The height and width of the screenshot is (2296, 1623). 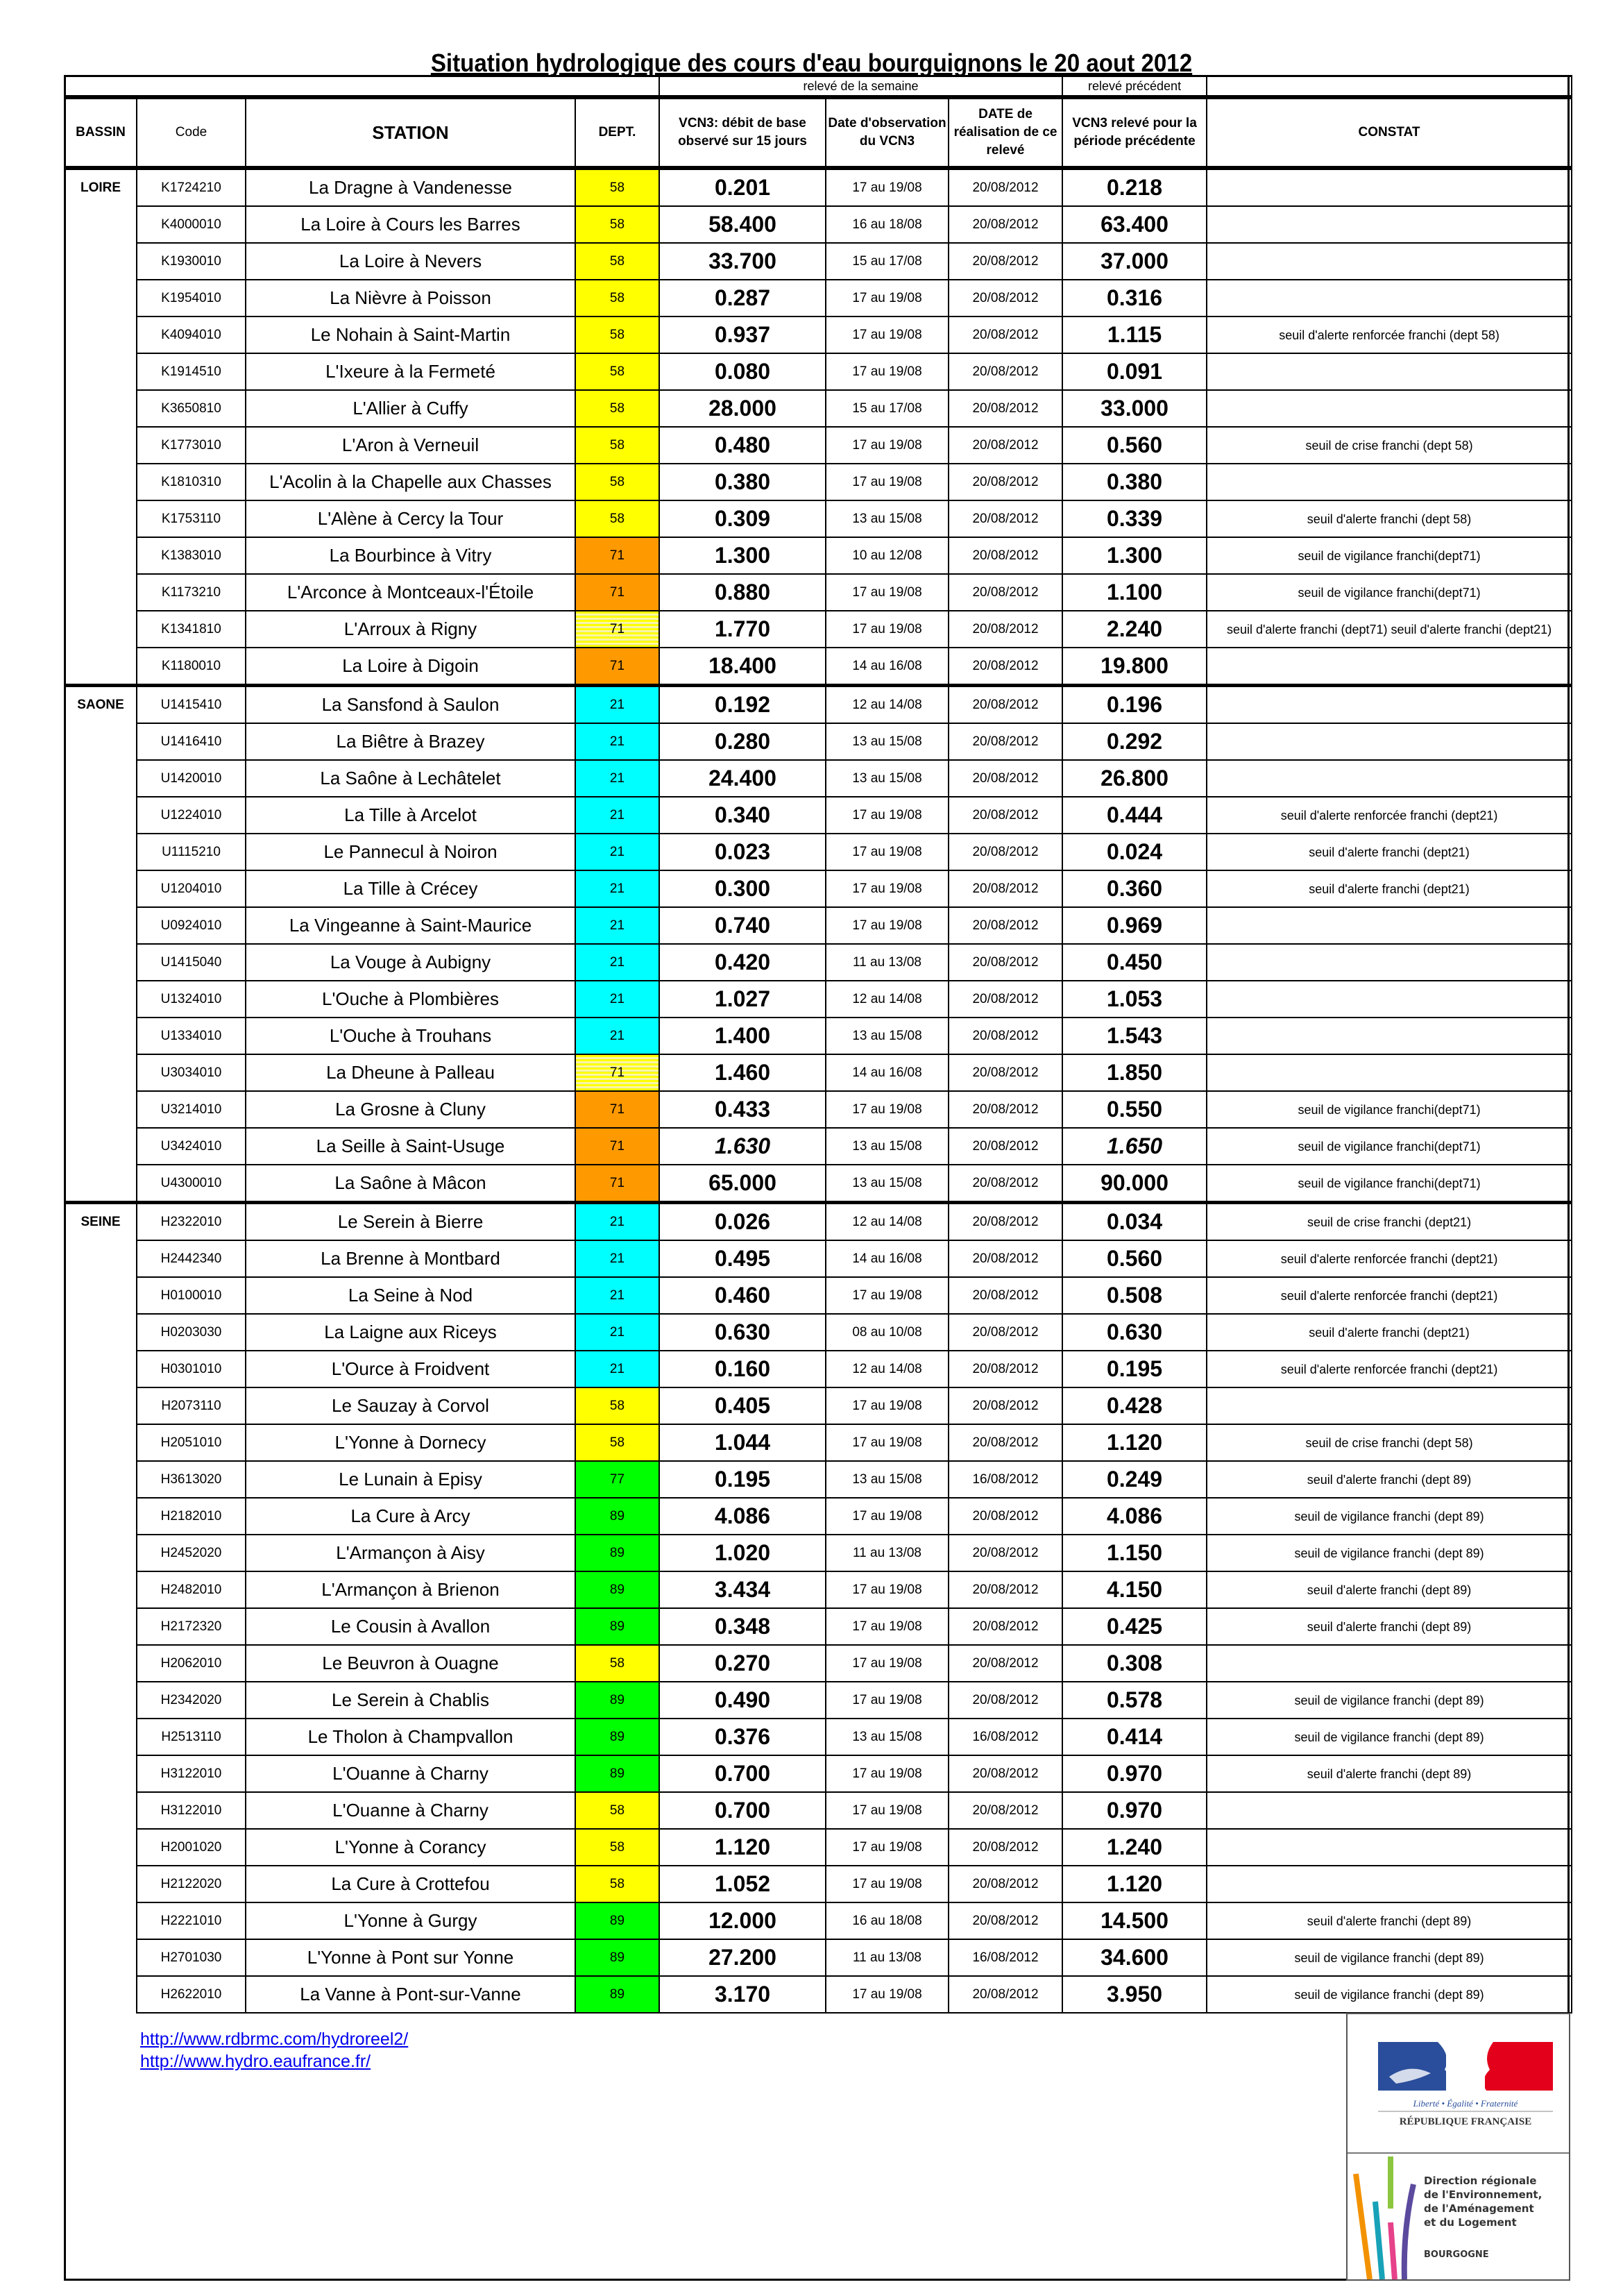 I want to click on vcn3-prev-cell: 0.970, so click(x=1135, y=1774).